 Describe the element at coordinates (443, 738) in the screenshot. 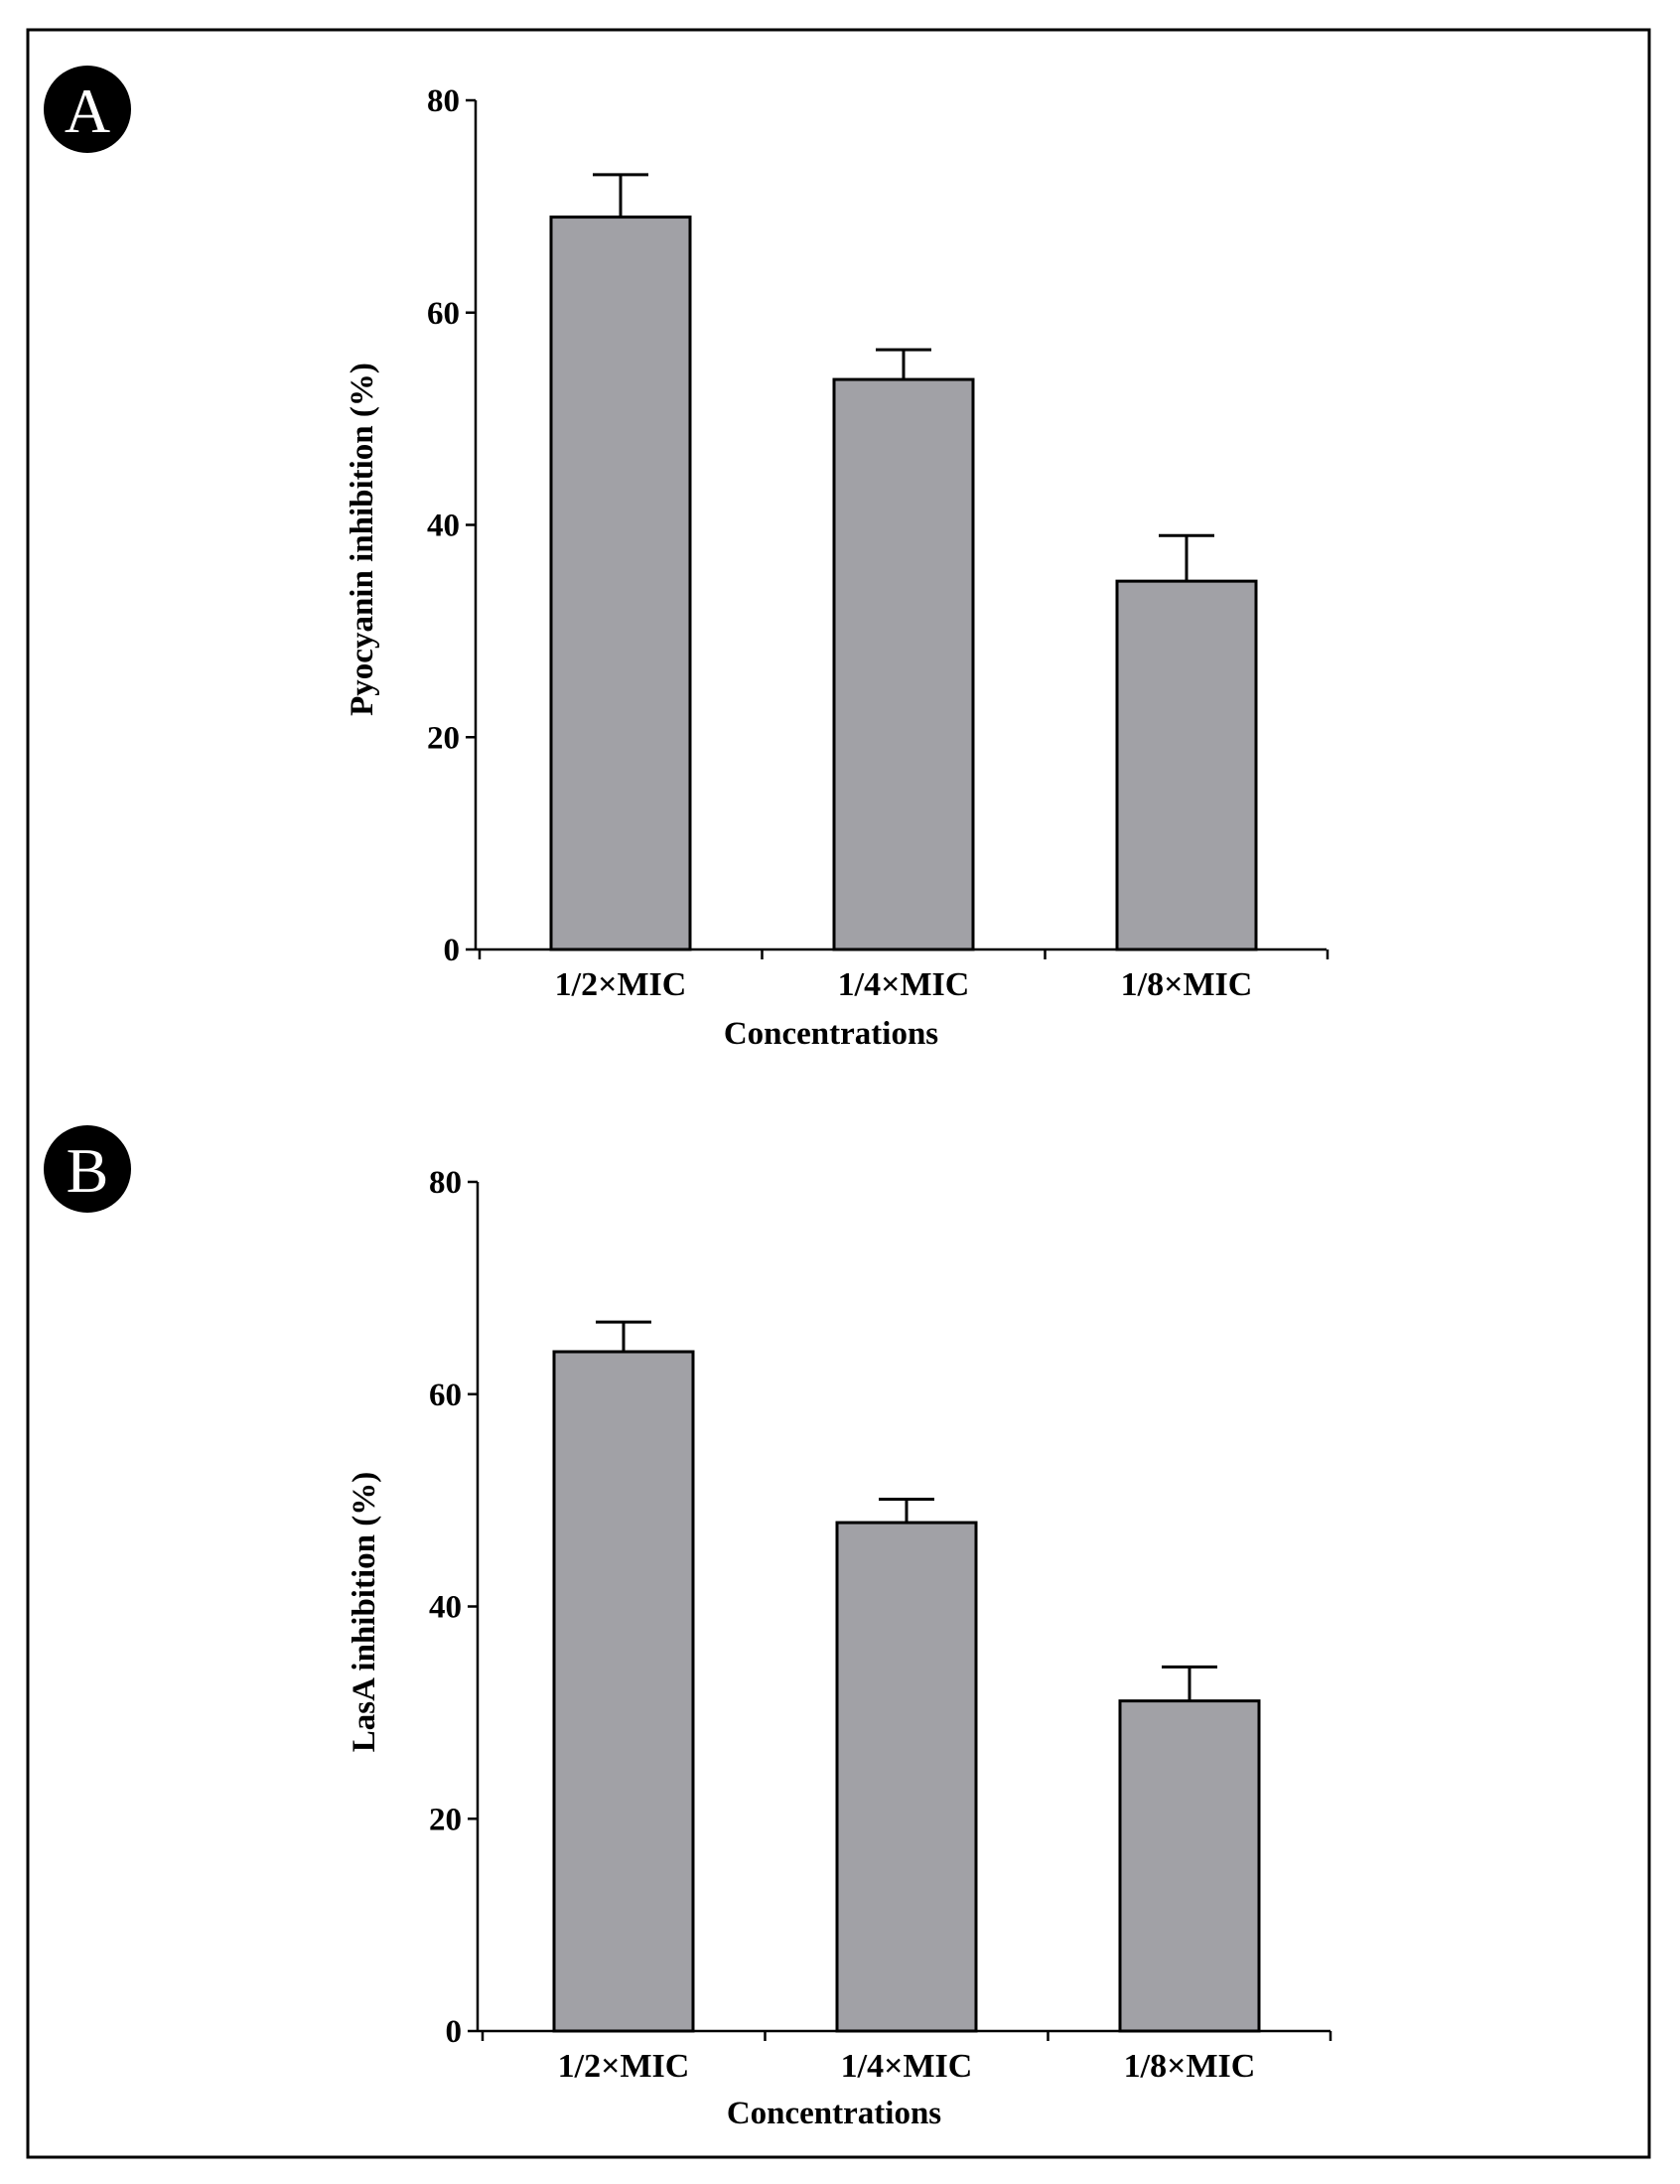

I see `panel-a-y-tick-label: 20` at that location.